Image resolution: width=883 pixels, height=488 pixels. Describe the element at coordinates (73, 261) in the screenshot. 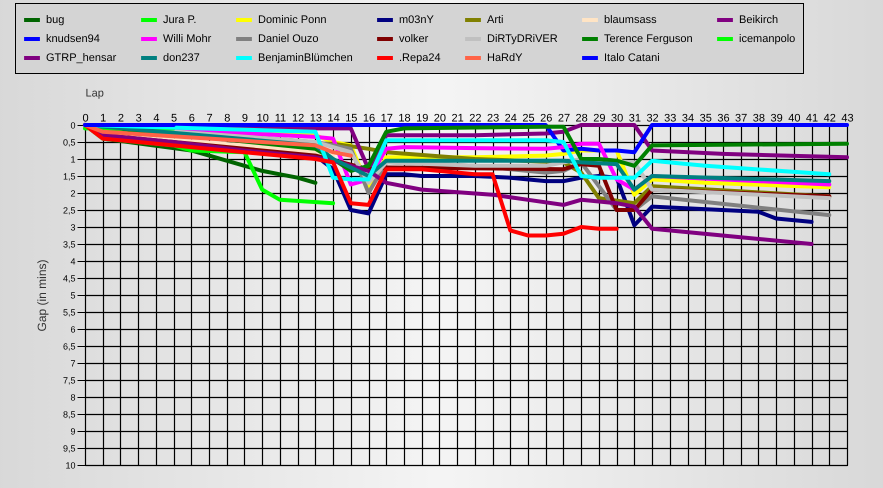

I see `y-tick-label: 4` at that location.